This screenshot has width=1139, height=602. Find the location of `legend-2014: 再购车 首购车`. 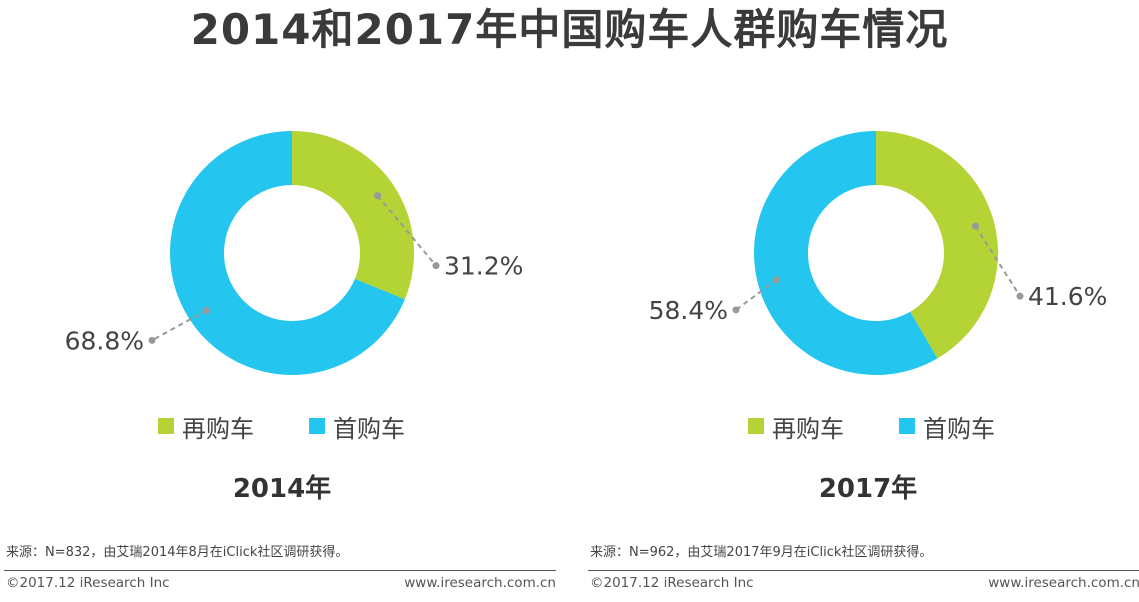

legend-2014: 再购车 首购车 is located at coordinates (309, 426).